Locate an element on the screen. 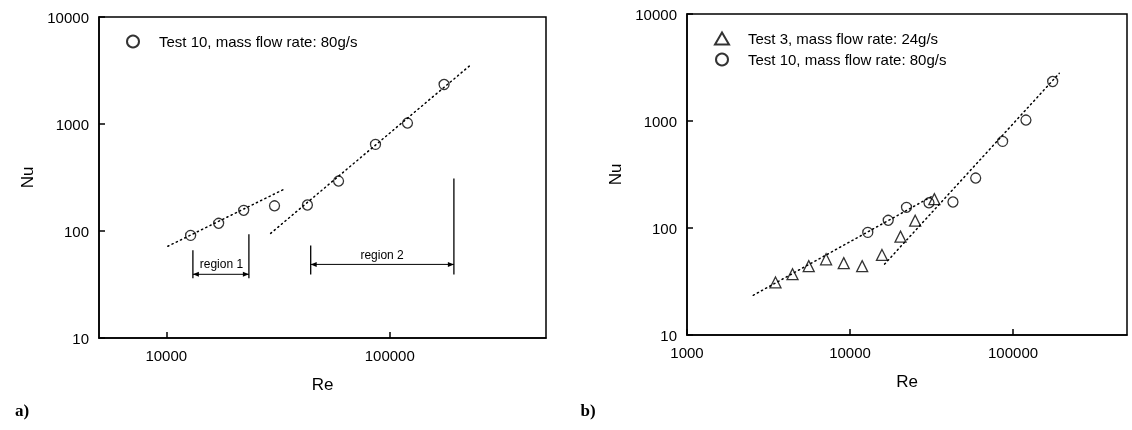 This screenshot has width=1132, height=430. text: b) is located at coordinates (588, 410).